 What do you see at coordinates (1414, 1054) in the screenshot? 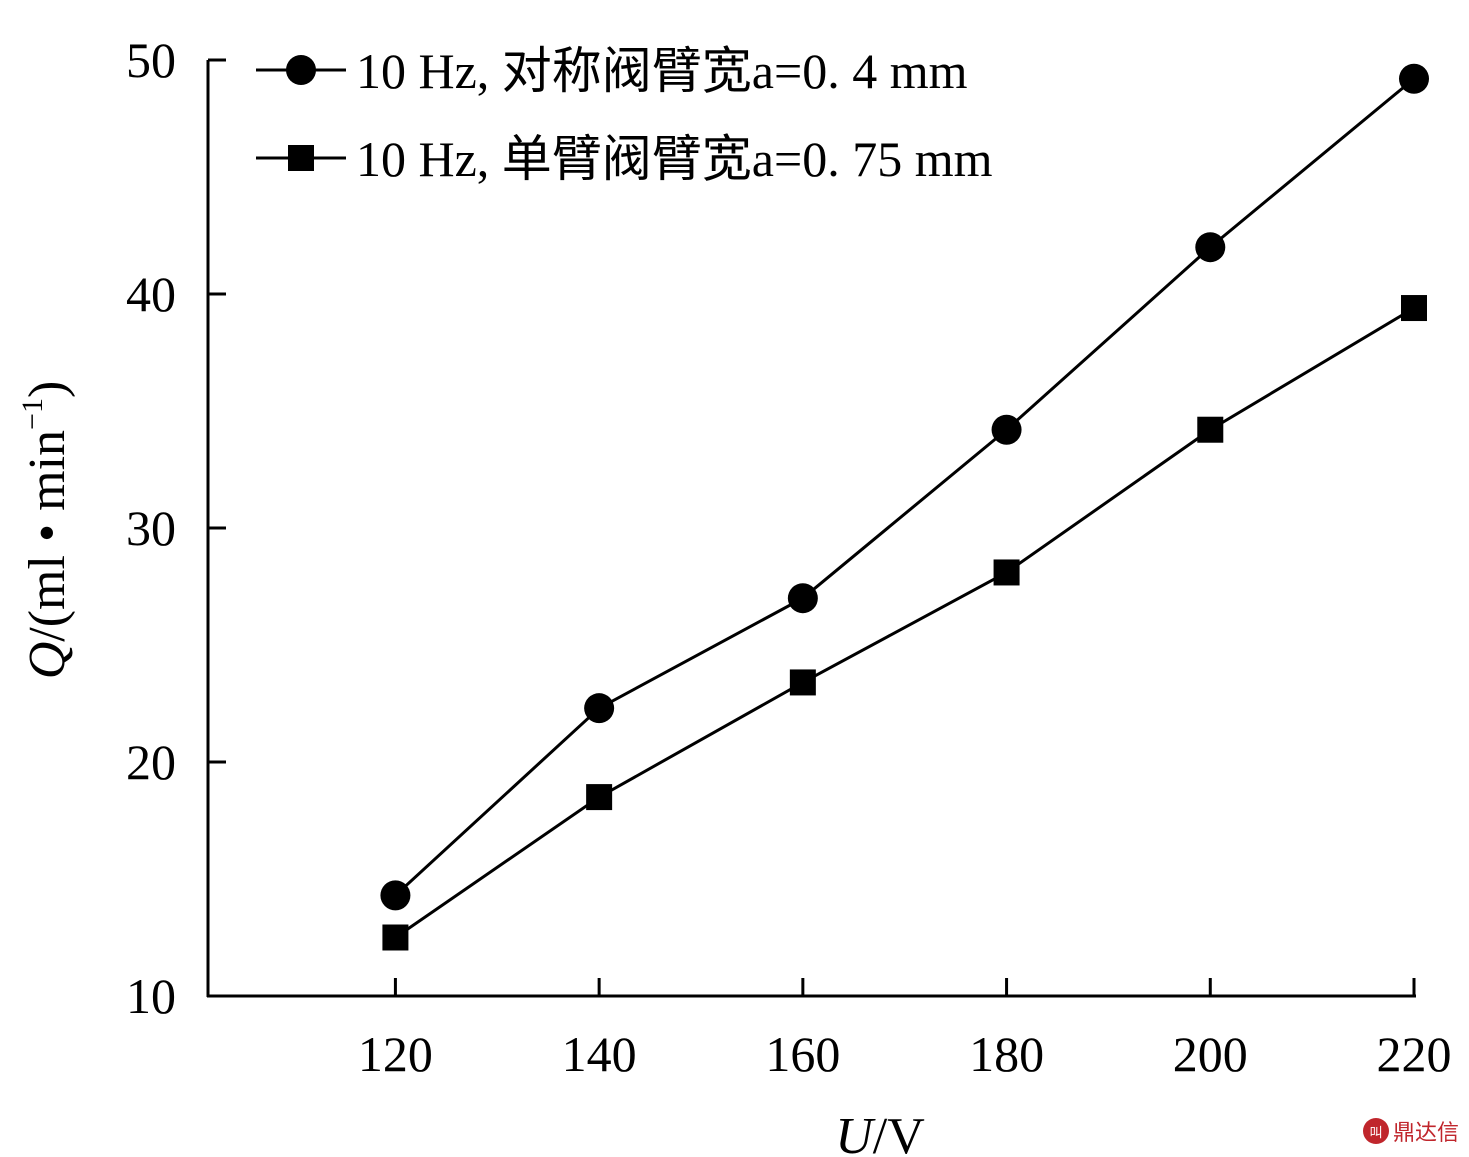
I see `x-tick-label: 220` at bounding box center [1414, 1054].